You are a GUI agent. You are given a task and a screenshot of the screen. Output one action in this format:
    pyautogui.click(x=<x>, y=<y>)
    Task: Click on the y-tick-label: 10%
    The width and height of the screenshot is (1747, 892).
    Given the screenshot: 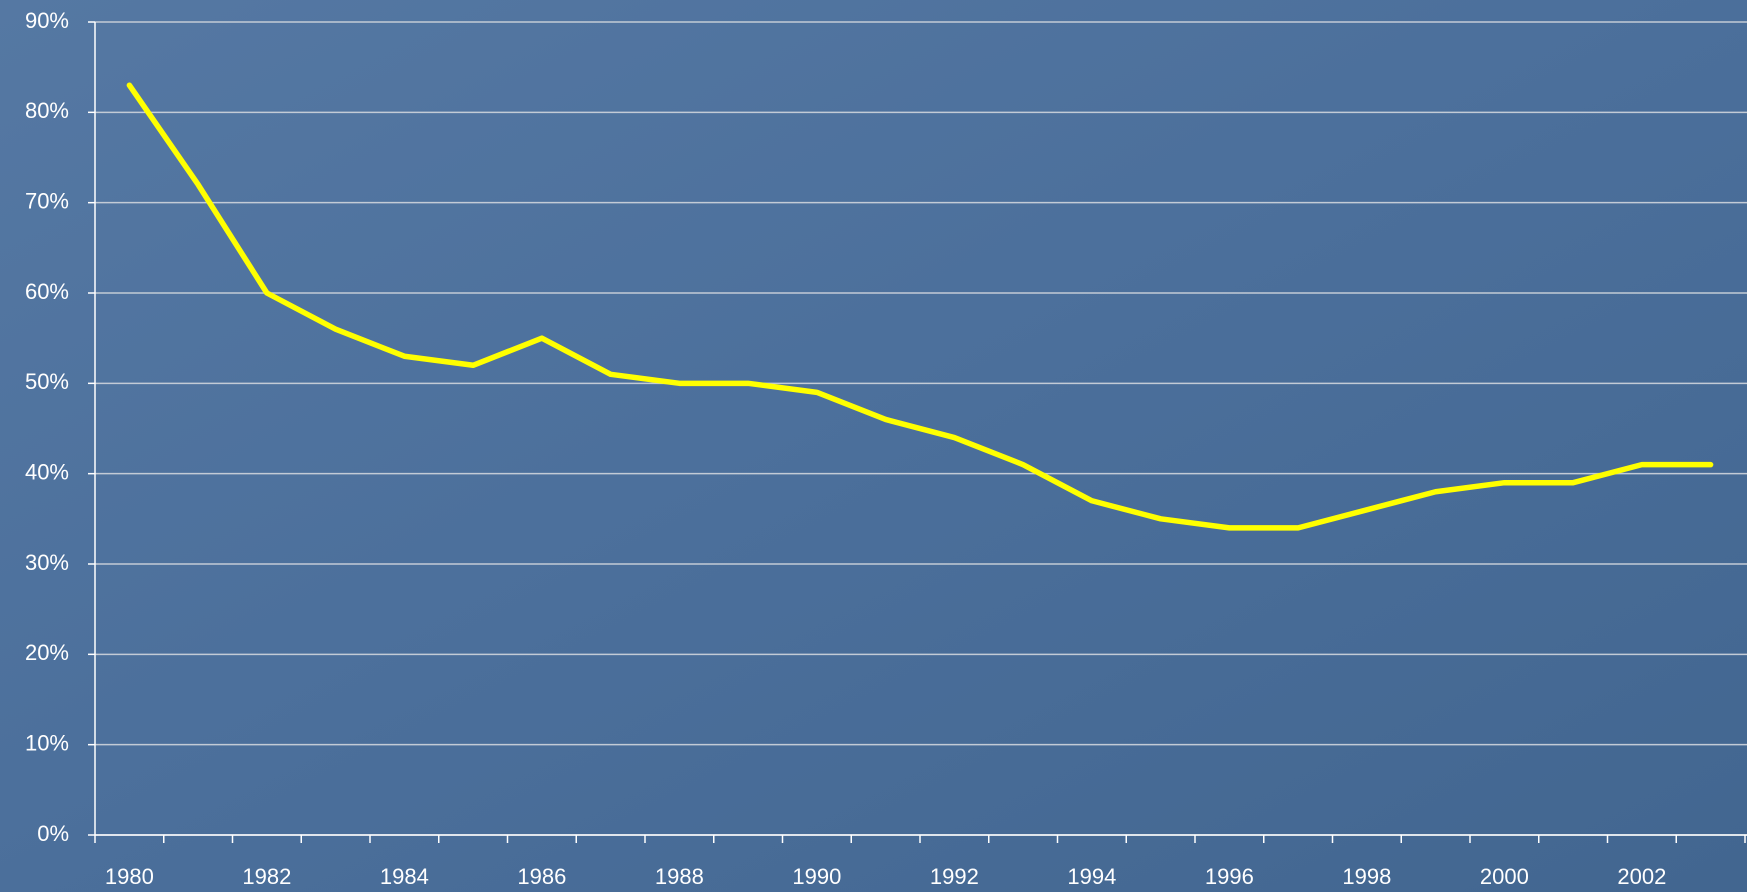 What is the action you would take?
    pyautogui.click(x=47, y=742)
    